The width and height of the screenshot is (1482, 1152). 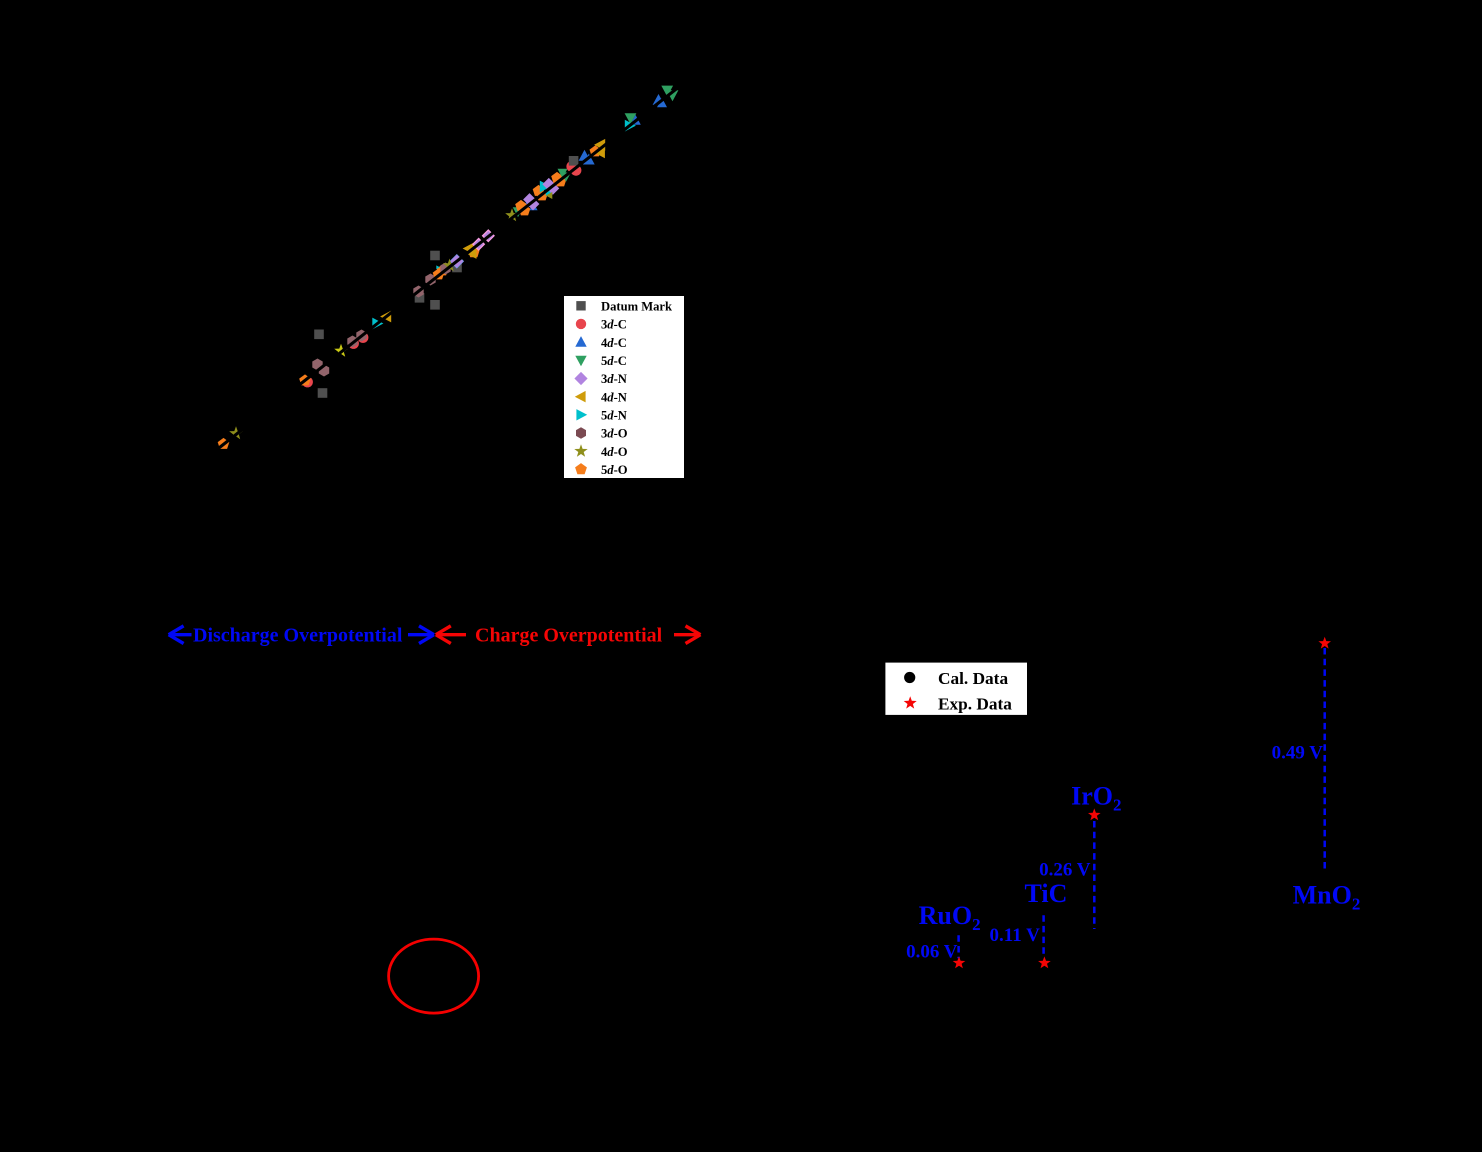 What do you see at coordinates (614, 379) in the screenshot?
I see `svg-text: 3d-N` at bounding box center [614, 379].